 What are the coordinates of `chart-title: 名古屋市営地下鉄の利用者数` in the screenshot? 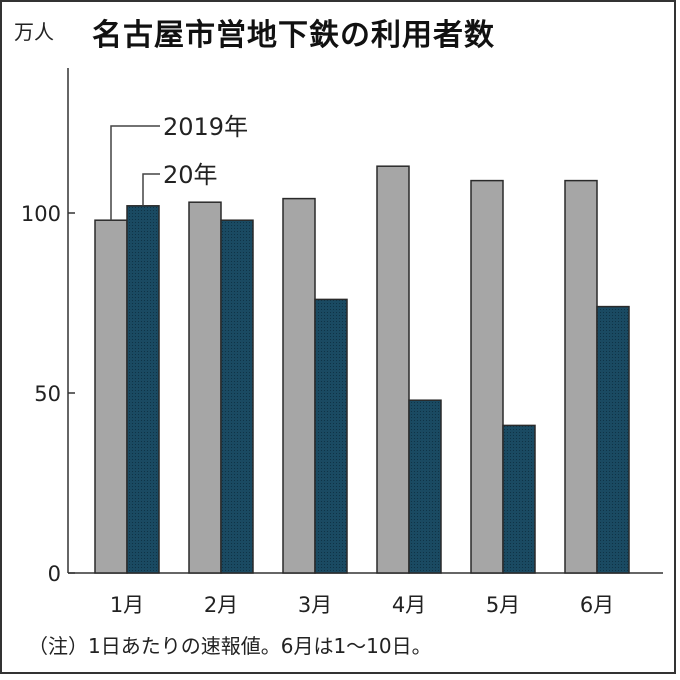 It's located at (293, 35).